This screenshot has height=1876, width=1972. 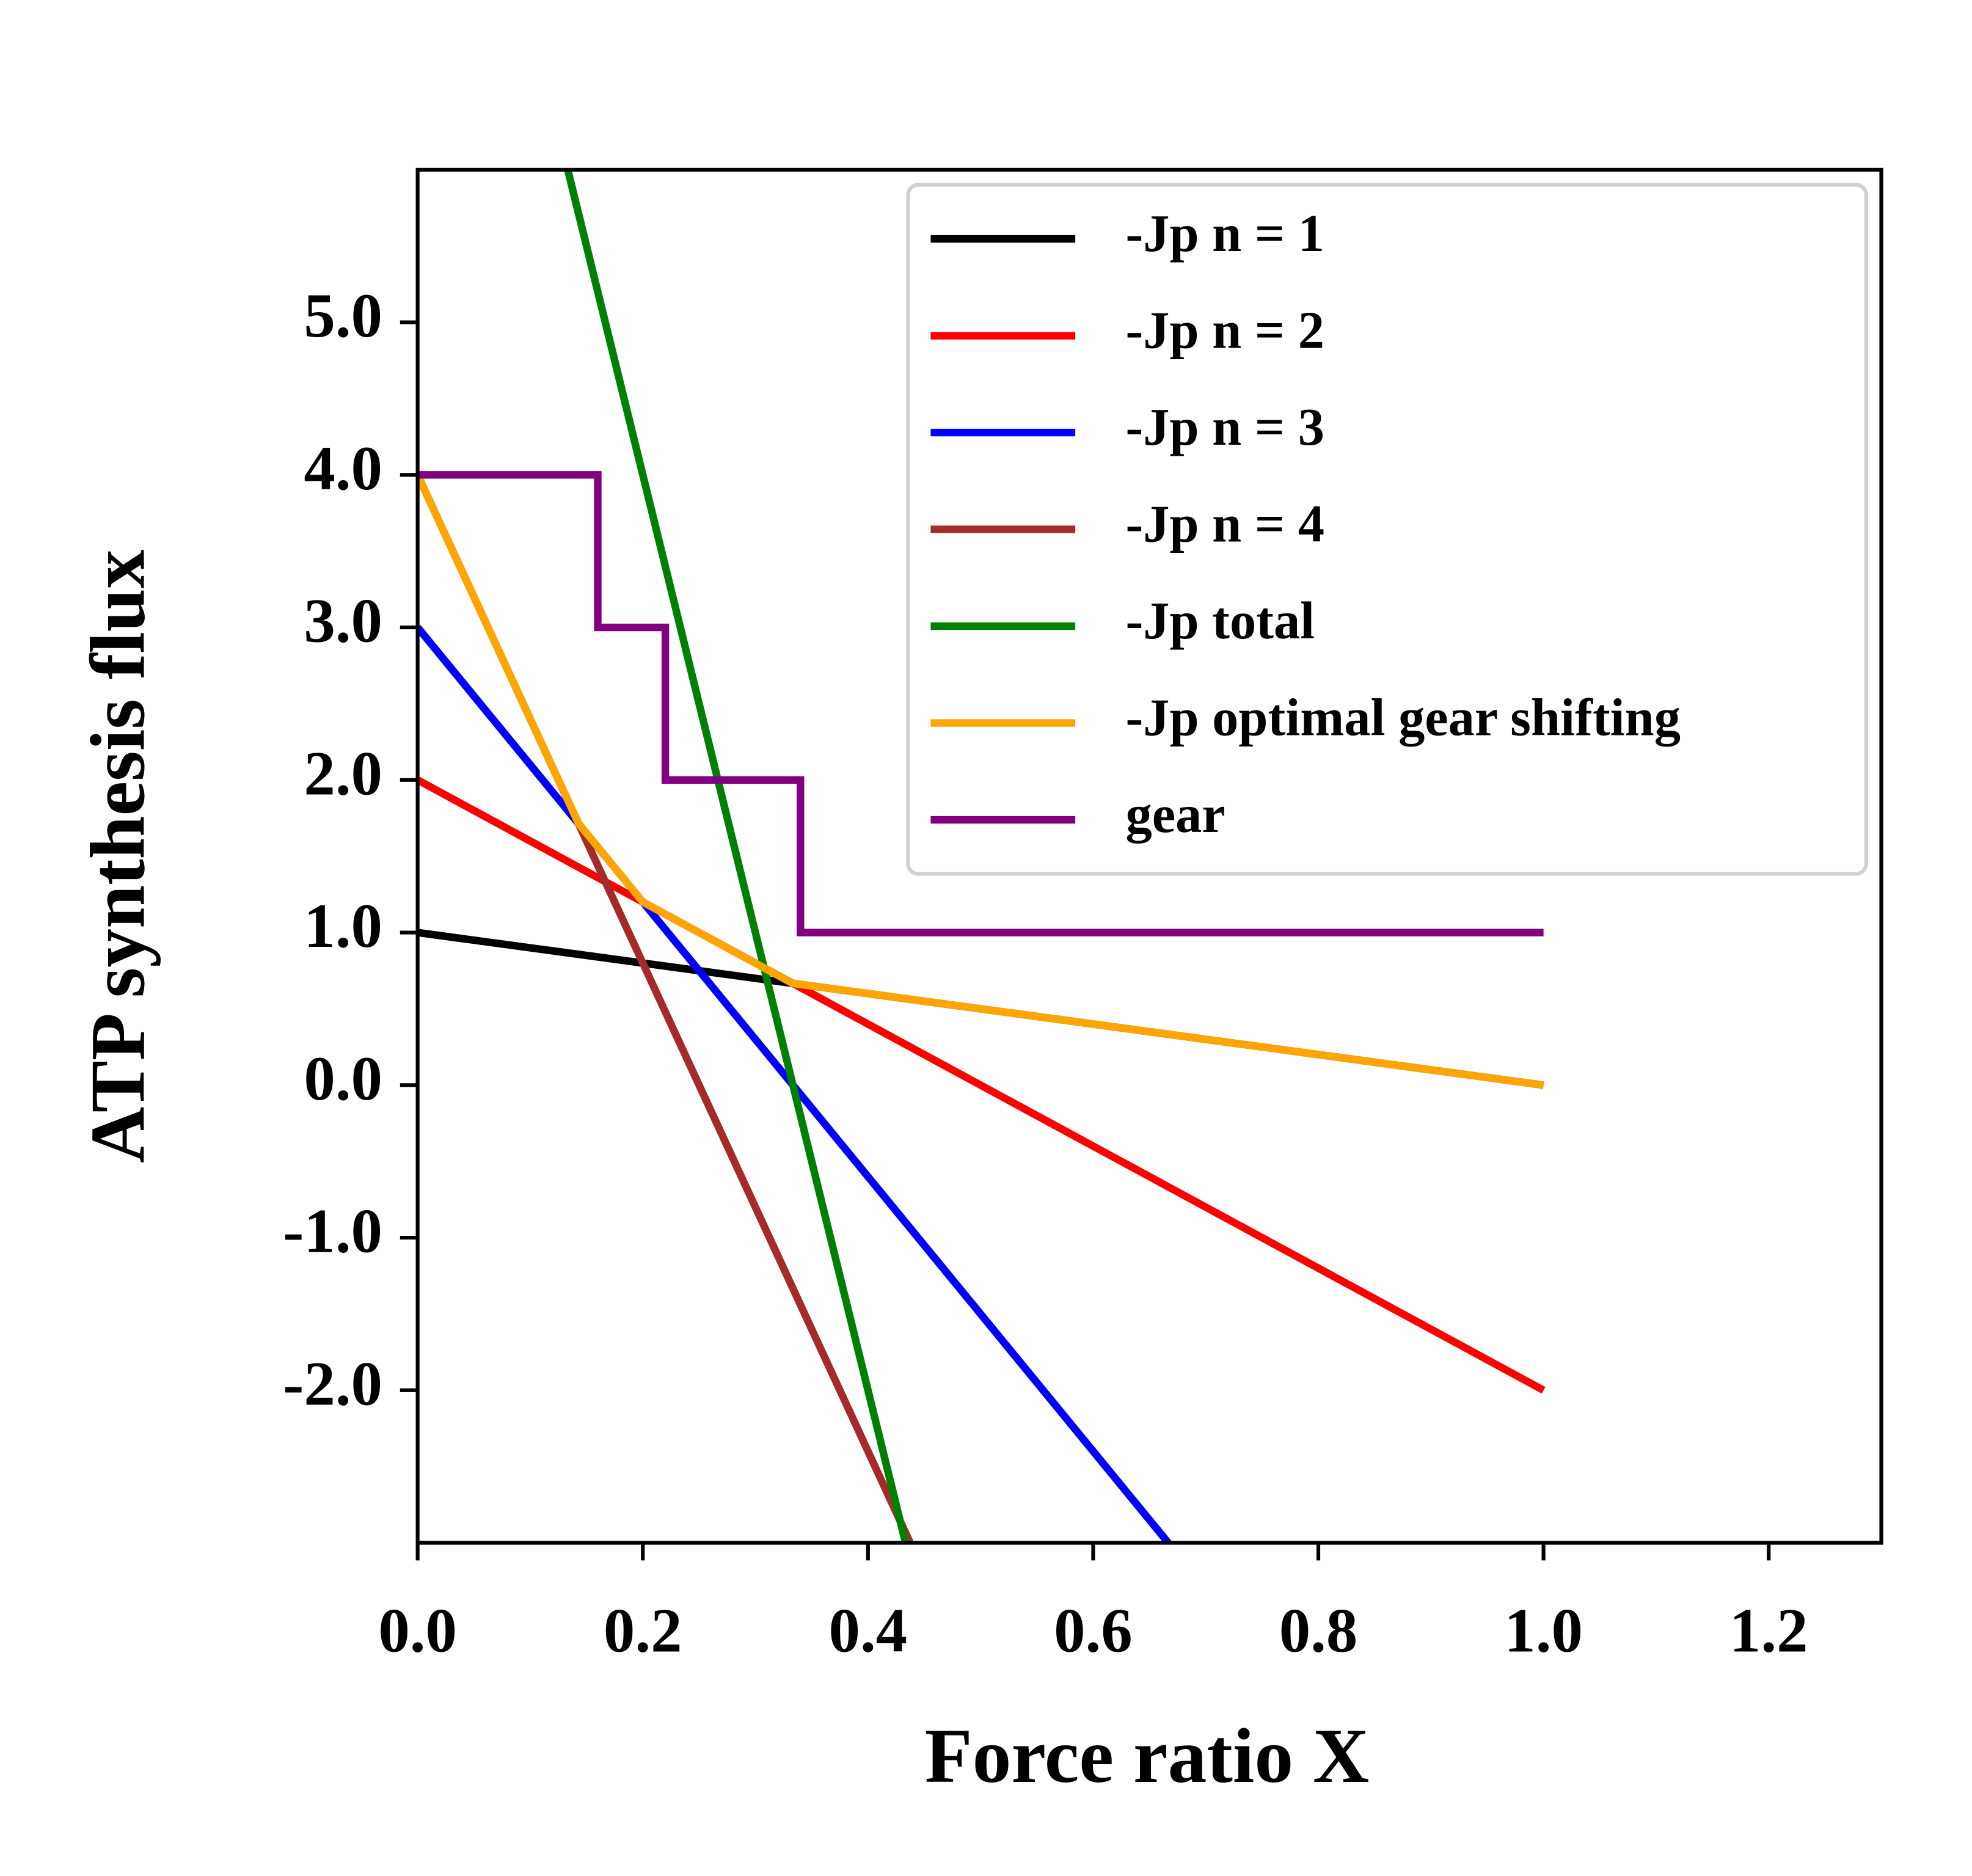 I want to click on y-tick-label: 4.0, so click(x=343, y=468).